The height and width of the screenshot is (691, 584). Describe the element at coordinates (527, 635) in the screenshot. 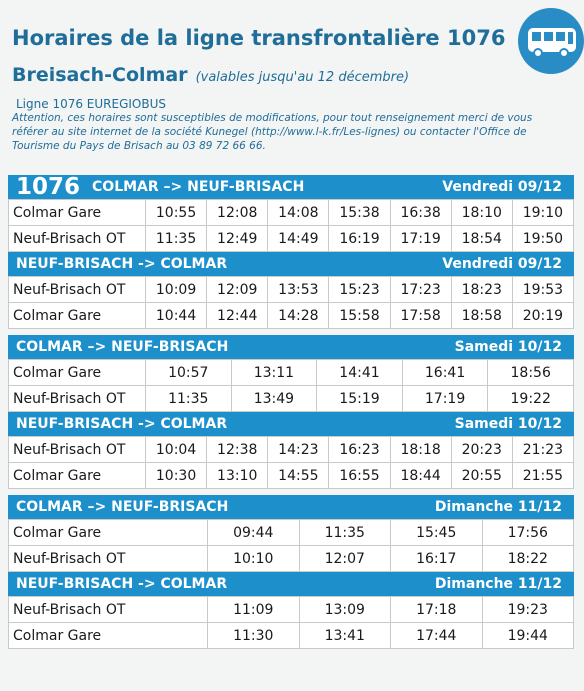

I see `departure-time: 19:44` at that location.